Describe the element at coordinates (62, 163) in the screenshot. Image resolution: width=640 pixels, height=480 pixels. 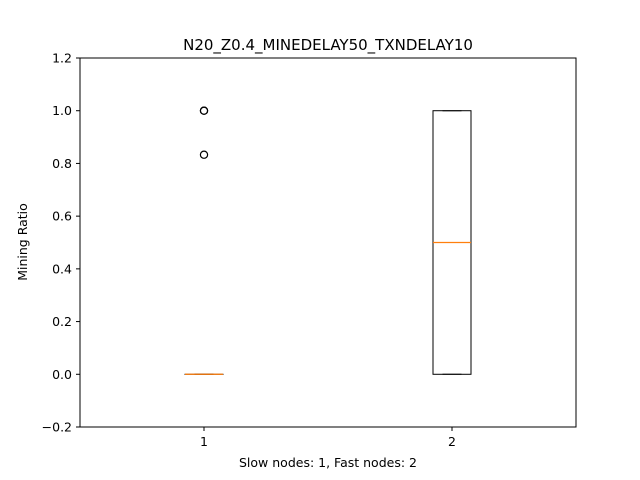
I see `y-tick-label: 0.8` at that location.